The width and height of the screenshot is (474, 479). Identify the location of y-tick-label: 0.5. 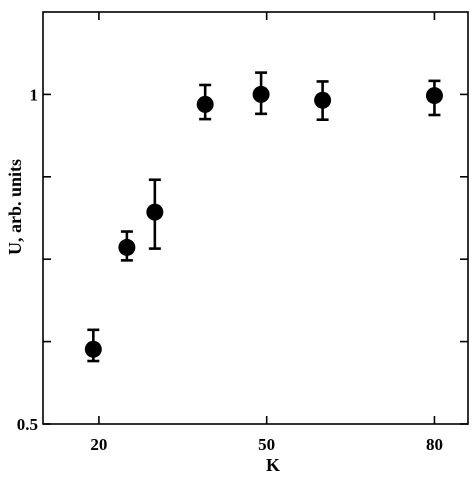
(27, 424).